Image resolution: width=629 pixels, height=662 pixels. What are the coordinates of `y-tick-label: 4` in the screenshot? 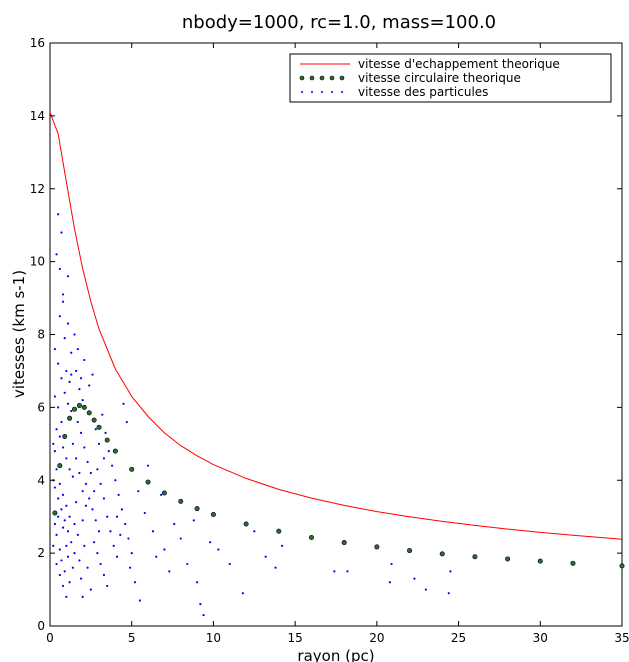 It's located at (41, 480).